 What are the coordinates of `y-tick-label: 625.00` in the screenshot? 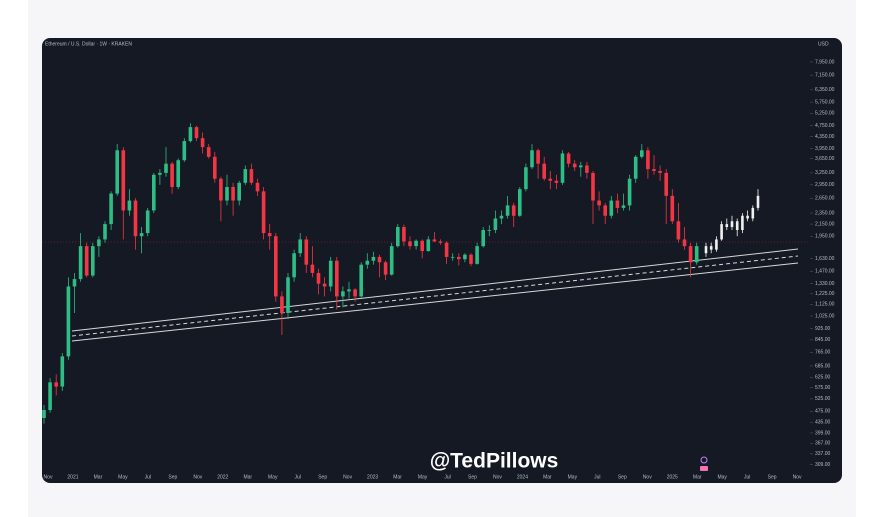 It's located at (823, 378).